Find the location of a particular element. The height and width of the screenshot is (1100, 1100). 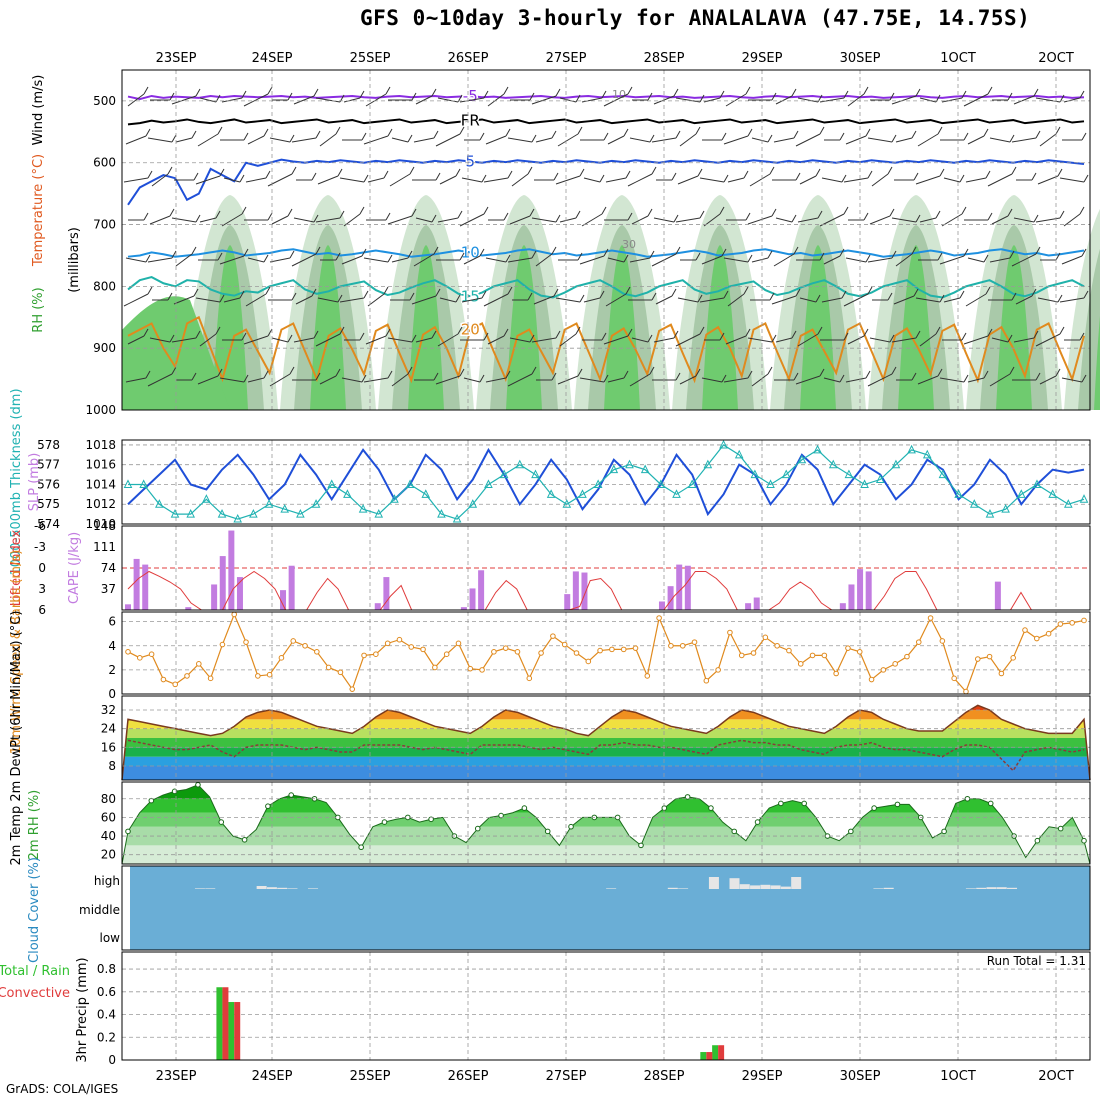

y-tick-label: 16 is located at coordinates (108, 747).